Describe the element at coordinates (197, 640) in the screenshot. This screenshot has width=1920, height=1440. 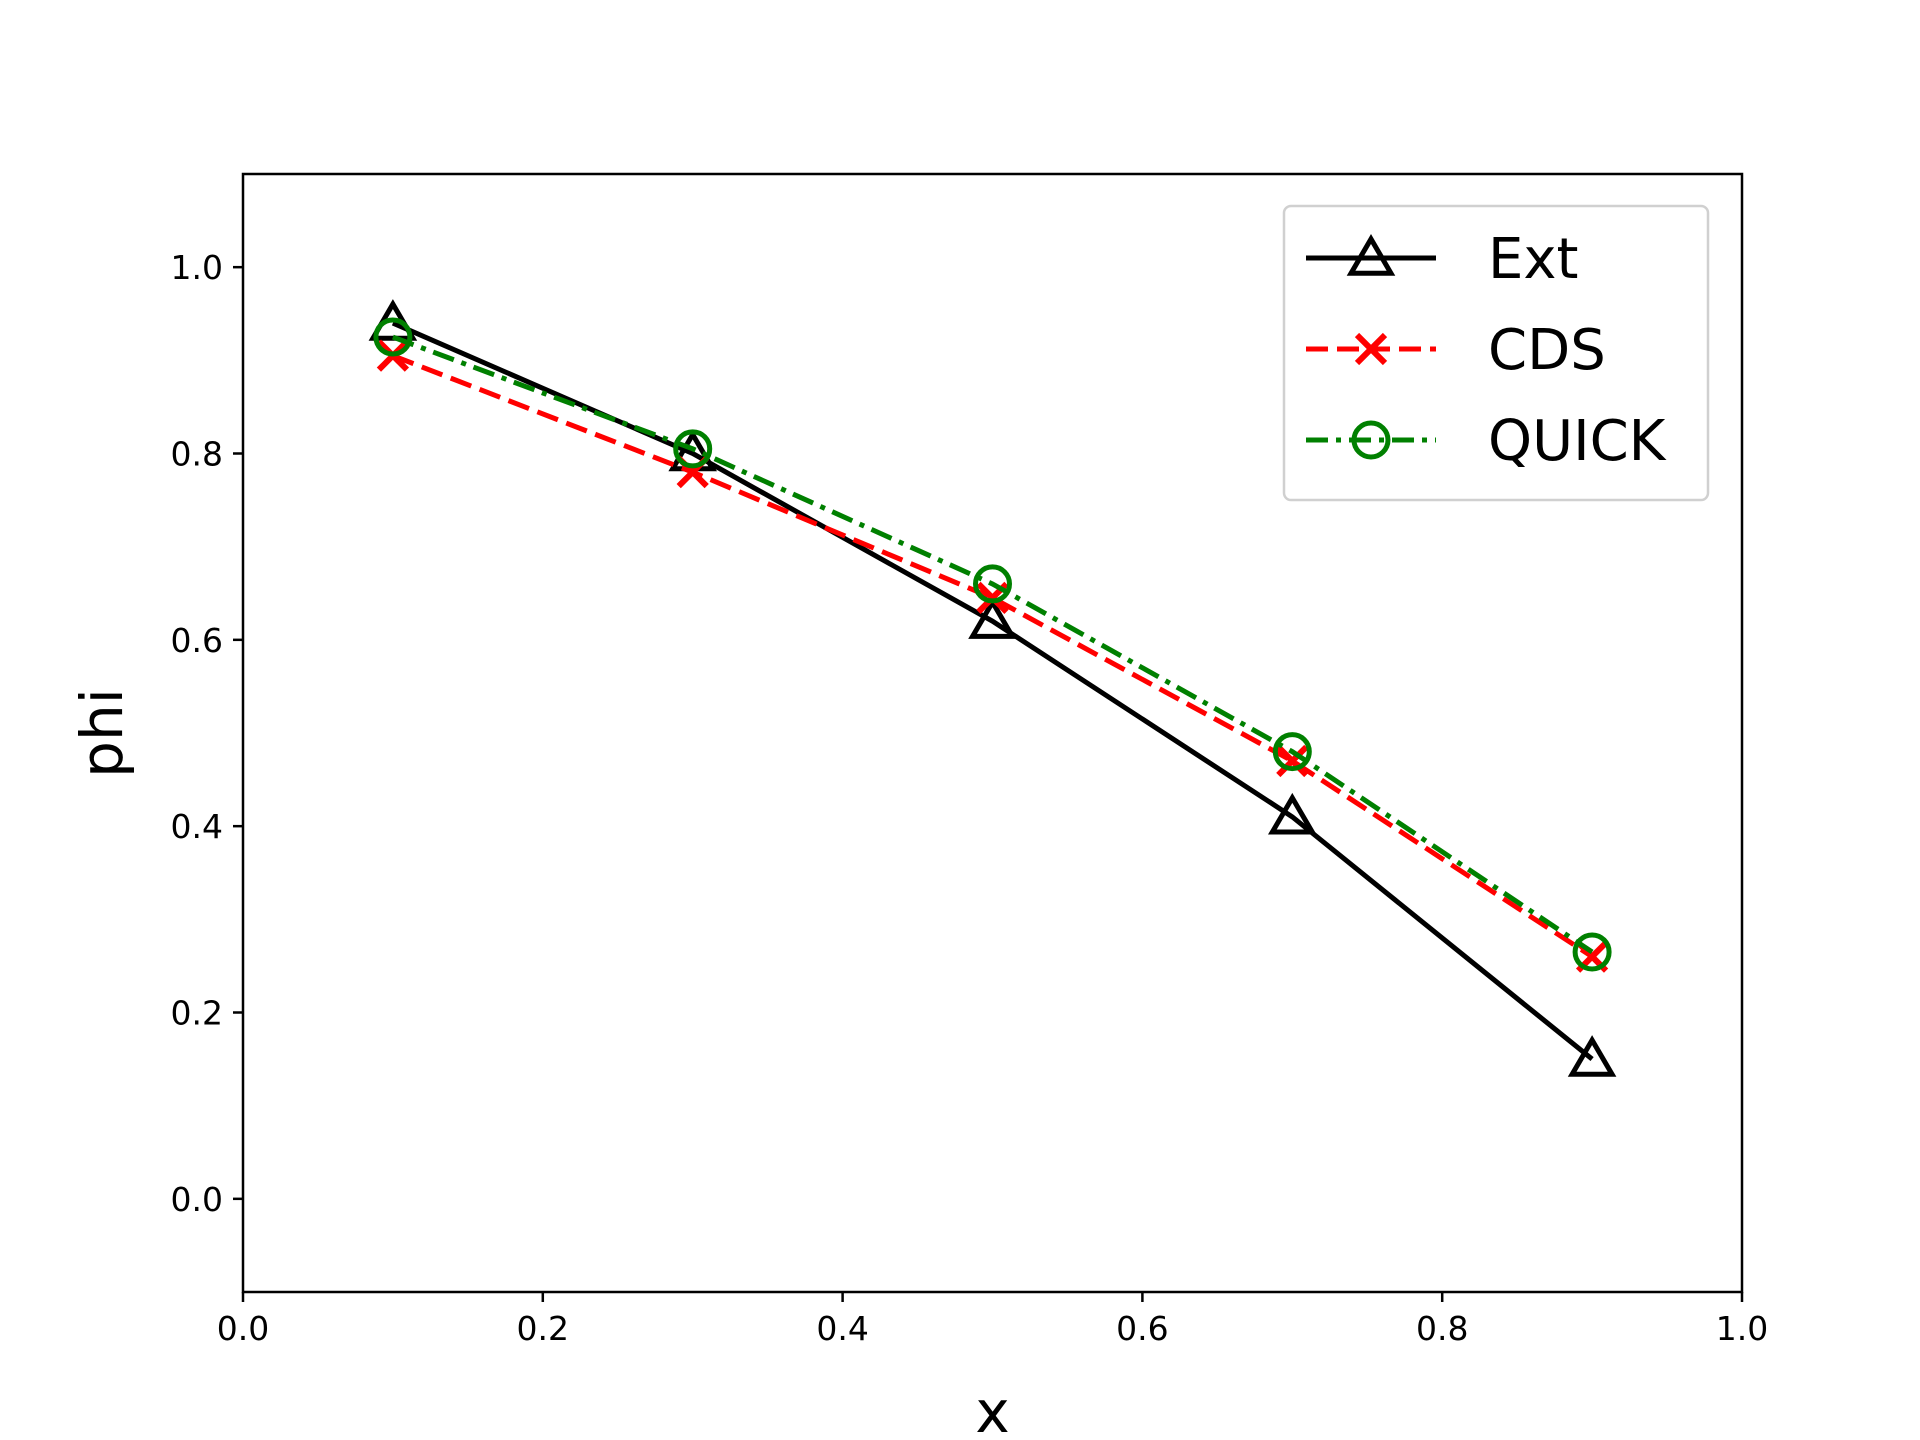
I see `y-tick-label: 0.6` at that location.